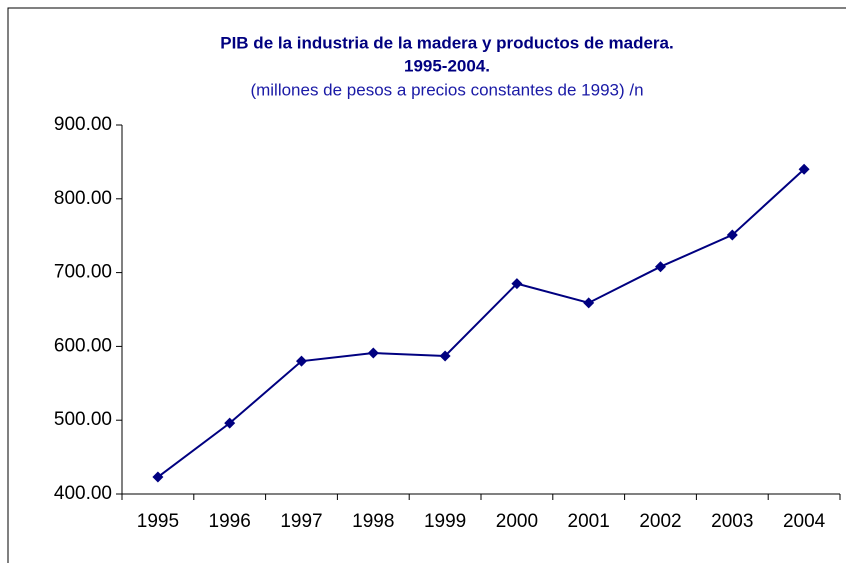 The width and height of the screenshot is (846, 563). What do you see at coordinates (804, 521) in the screenshot?
I see `x-tick-label: 2004` at bounding box center [804, 521].